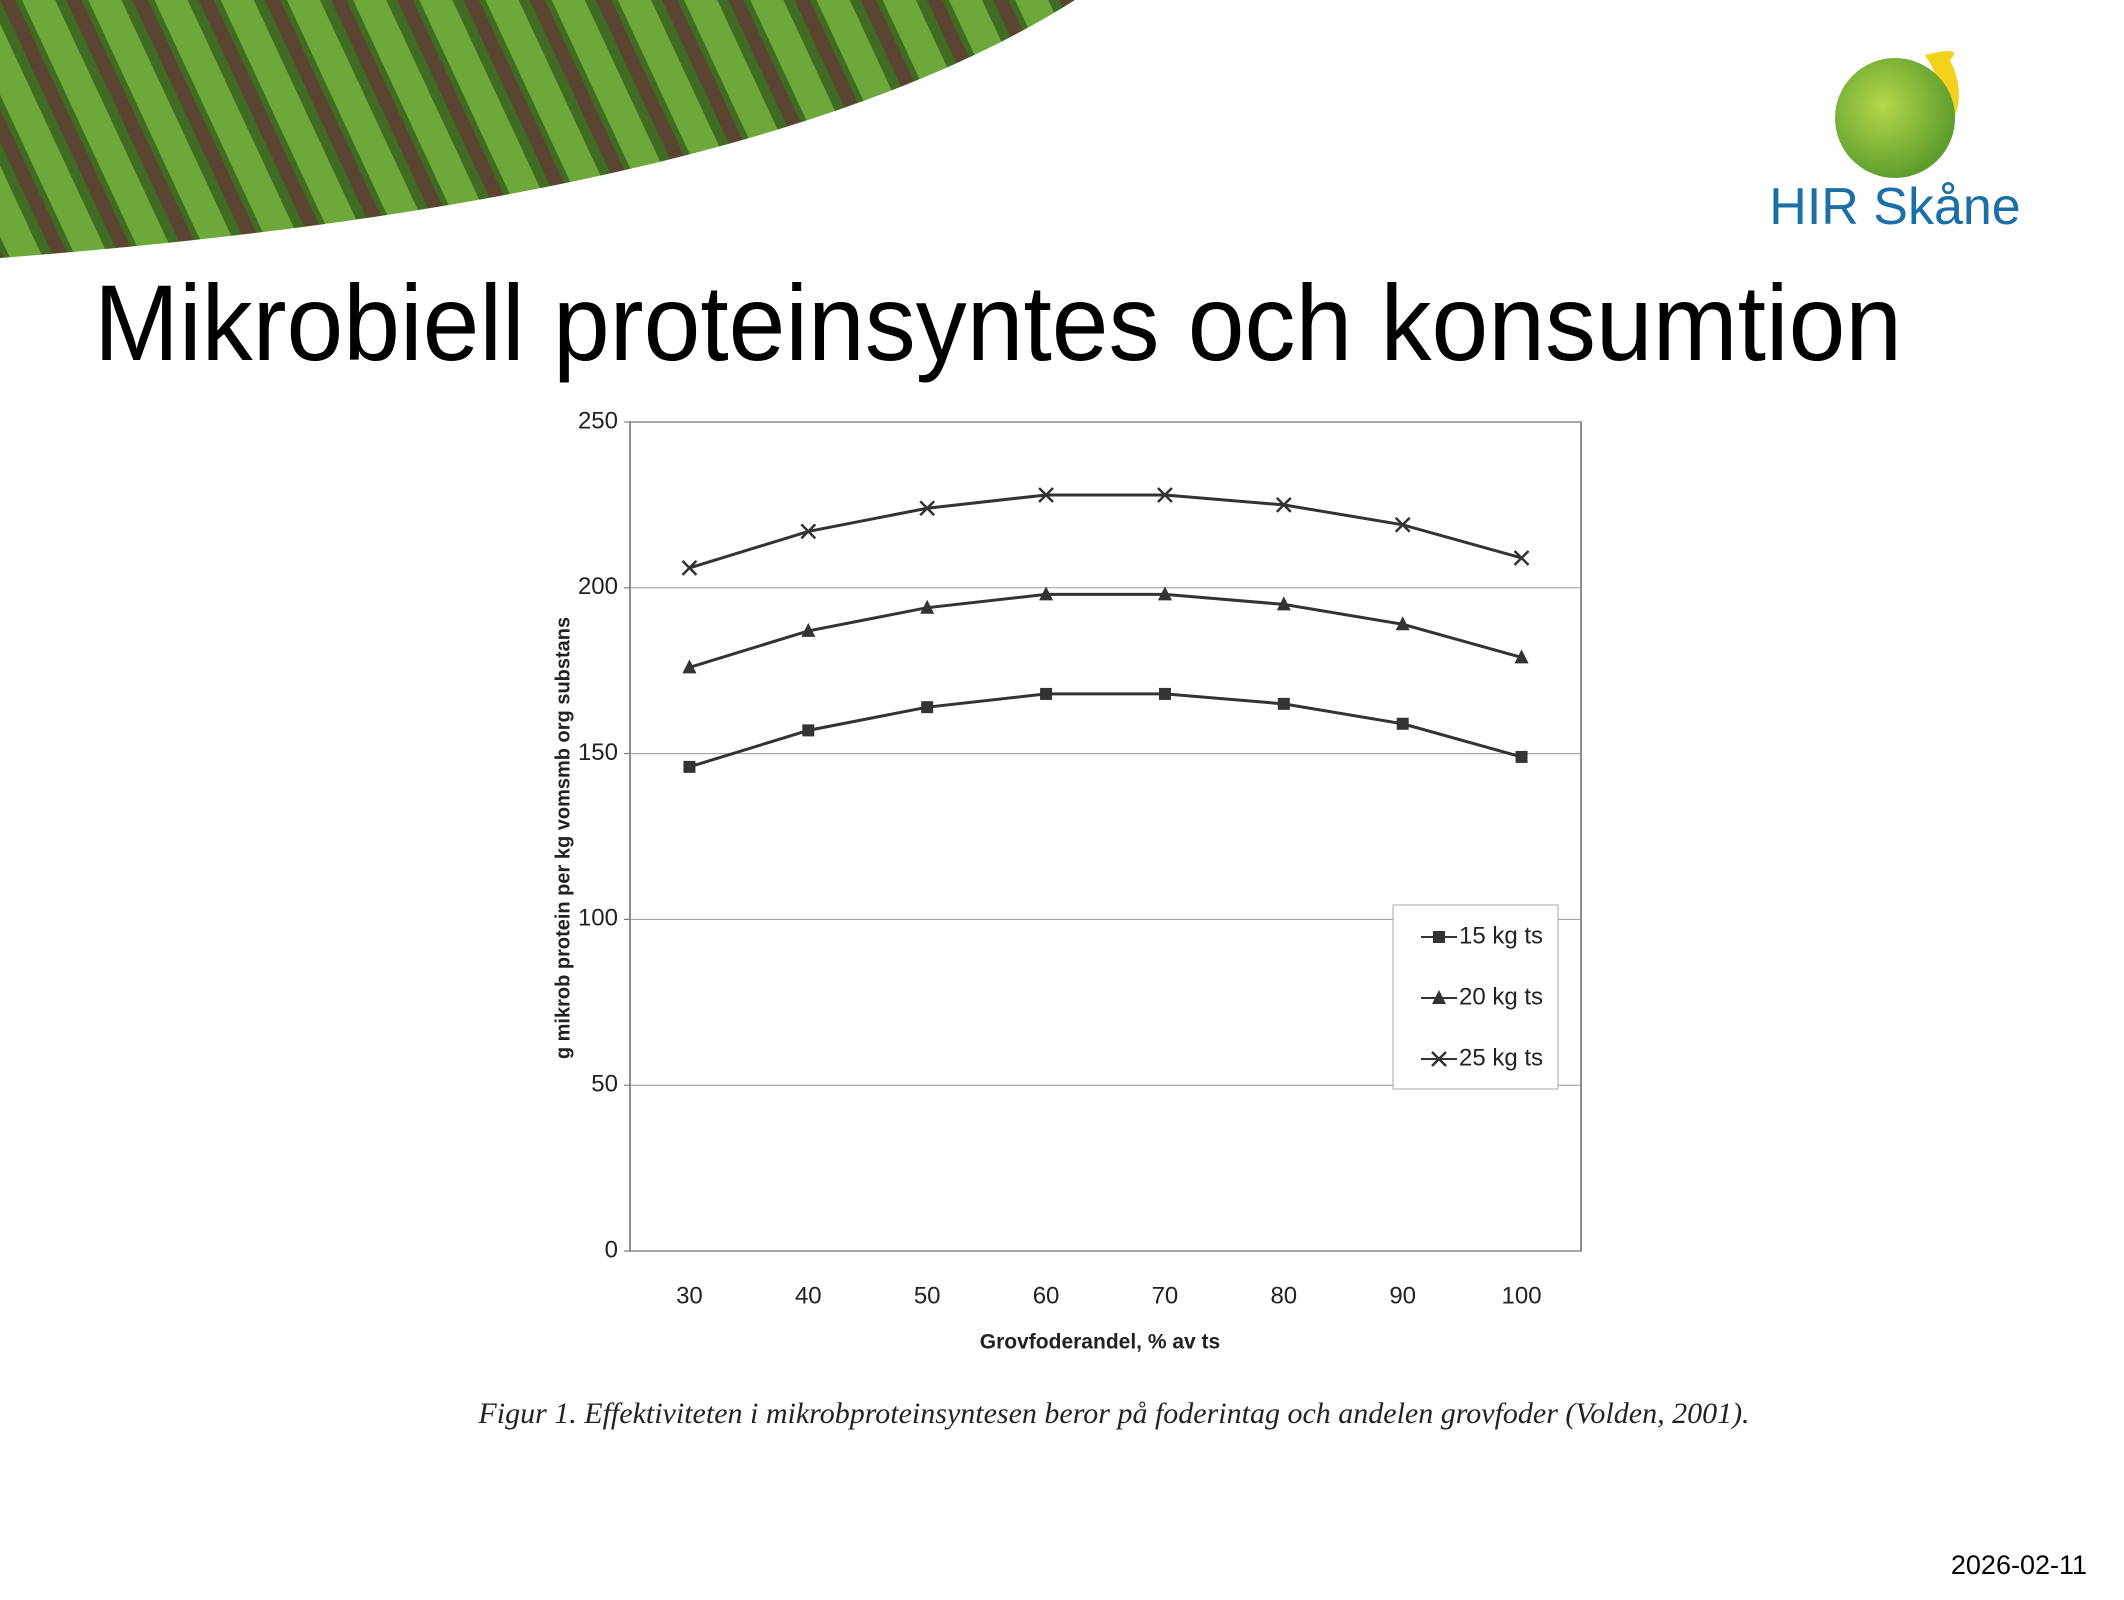  I want to click on x-tick-label: 70, so click(1165, 1295).